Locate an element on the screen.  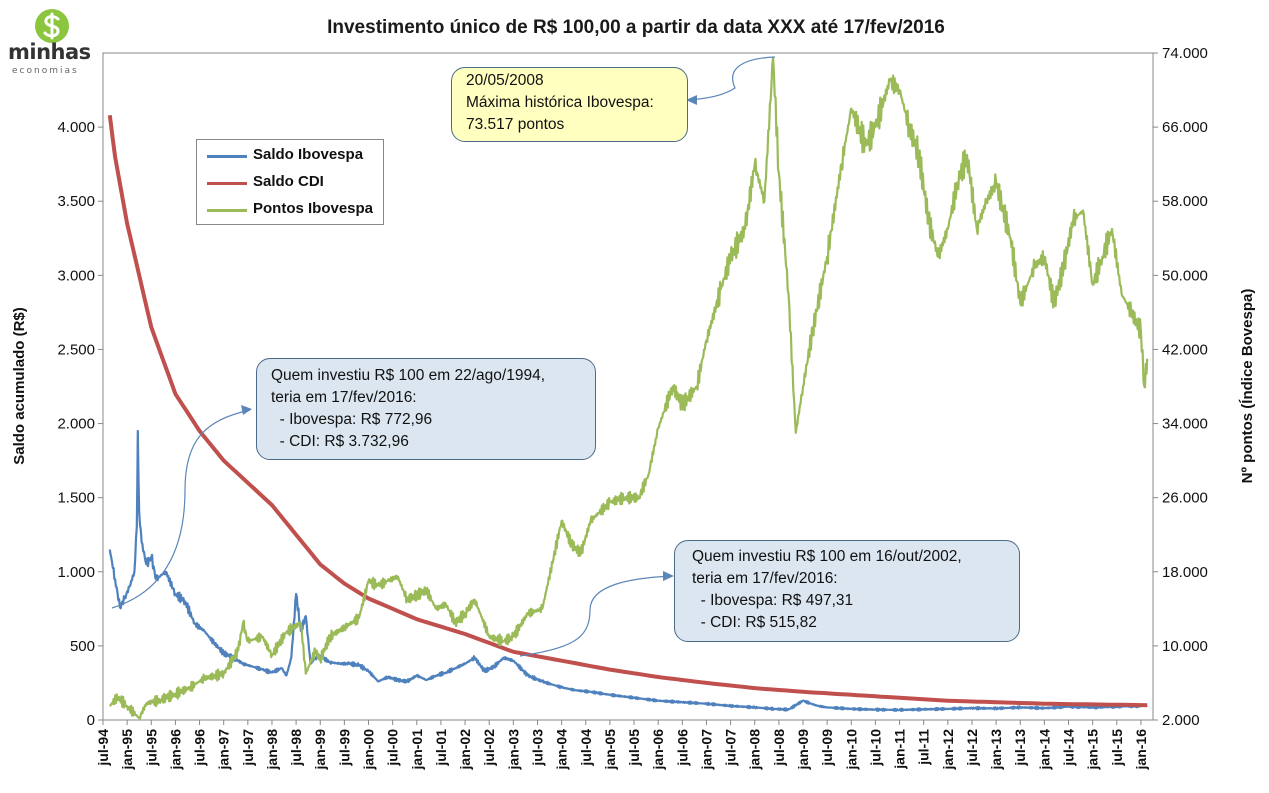
y2-tick-label: 74.000 is located at coordinates (1185, 53).